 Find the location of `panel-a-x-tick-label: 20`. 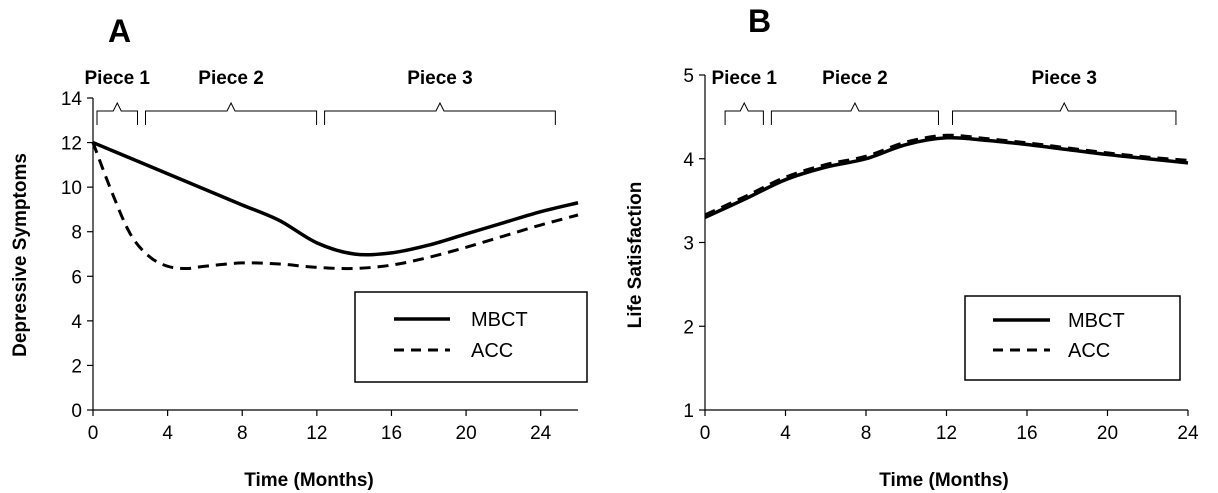

panel-a-x-tick-label: 20 is located at coordinates (466, 433).